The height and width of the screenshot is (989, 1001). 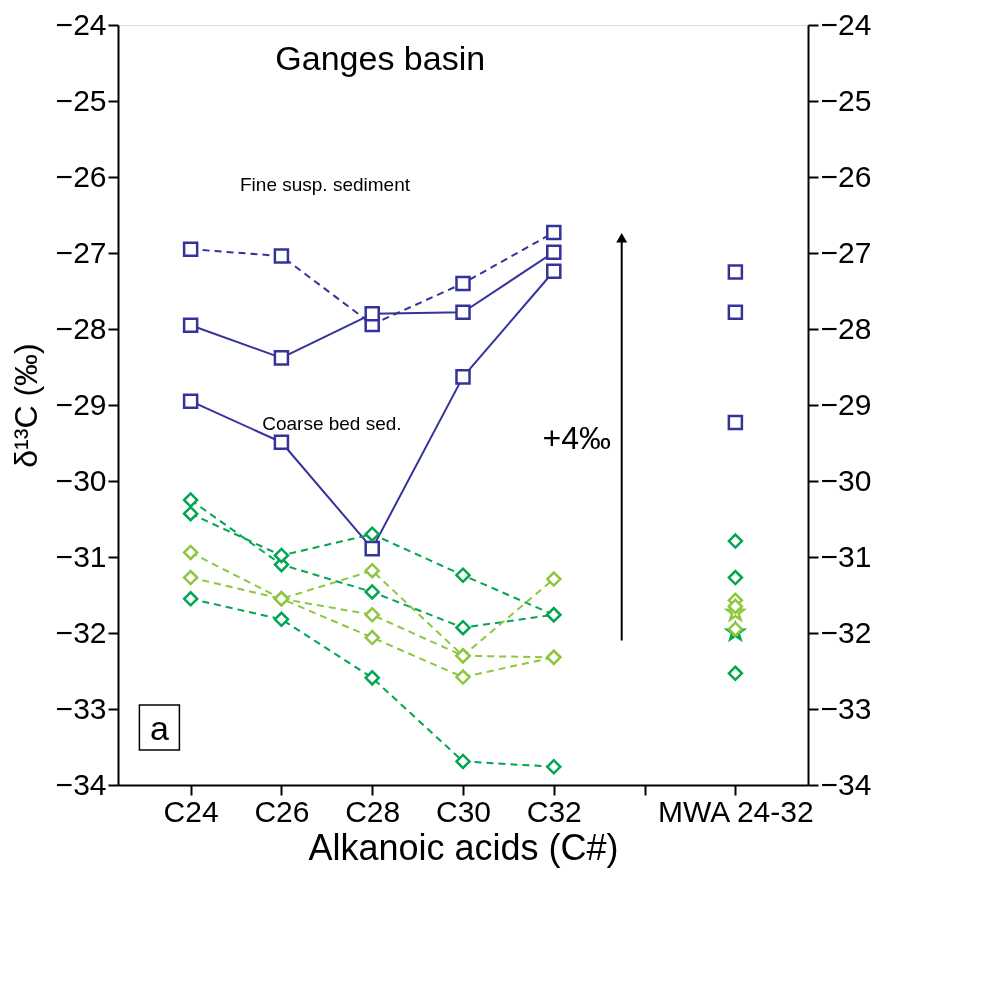 I want to click on x-tick-label: C32, so click(x=554, y=811).